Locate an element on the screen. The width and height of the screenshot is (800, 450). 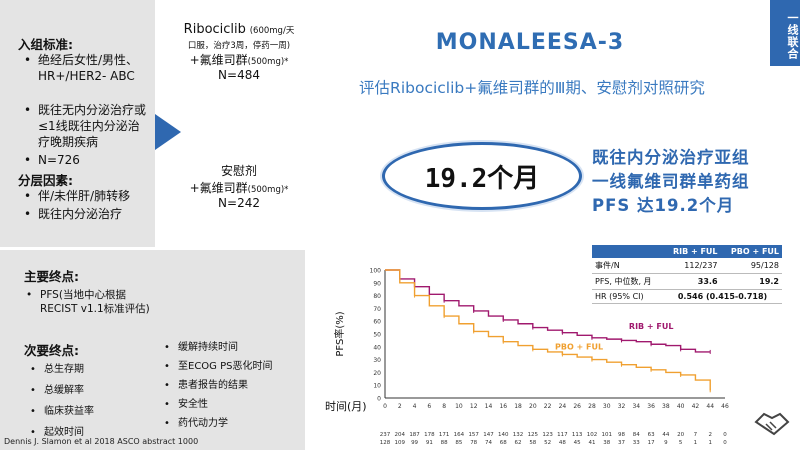
table-cell: 95/128 is located at coordinates (751, 266).